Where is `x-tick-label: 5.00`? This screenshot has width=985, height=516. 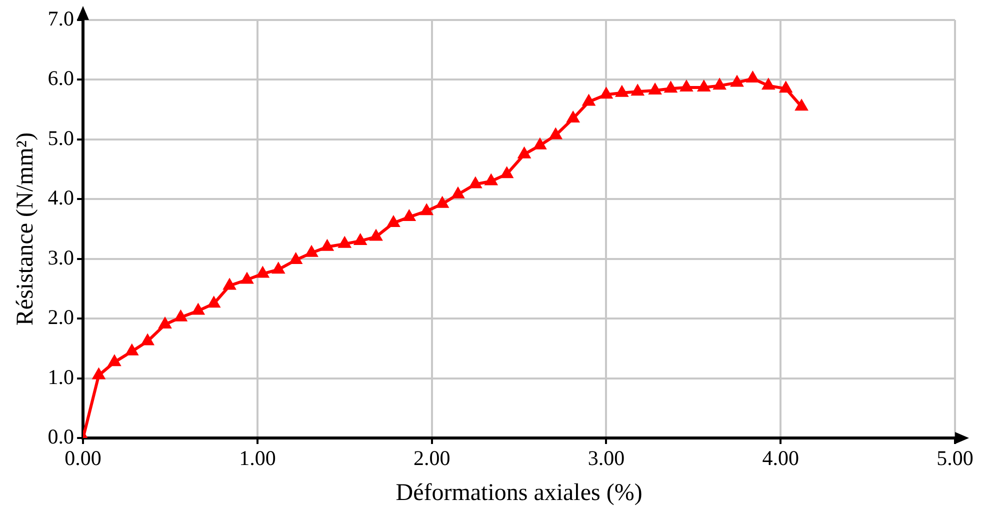
x-tick-label: 5.00 is located at coordinates (955, 458).